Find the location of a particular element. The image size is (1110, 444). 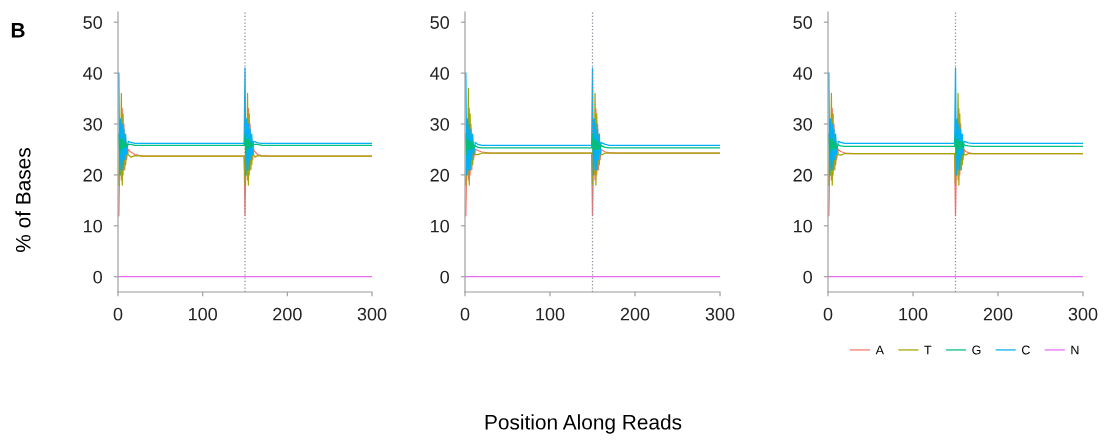

legend-label: C is located at coordinates (1025, 350).